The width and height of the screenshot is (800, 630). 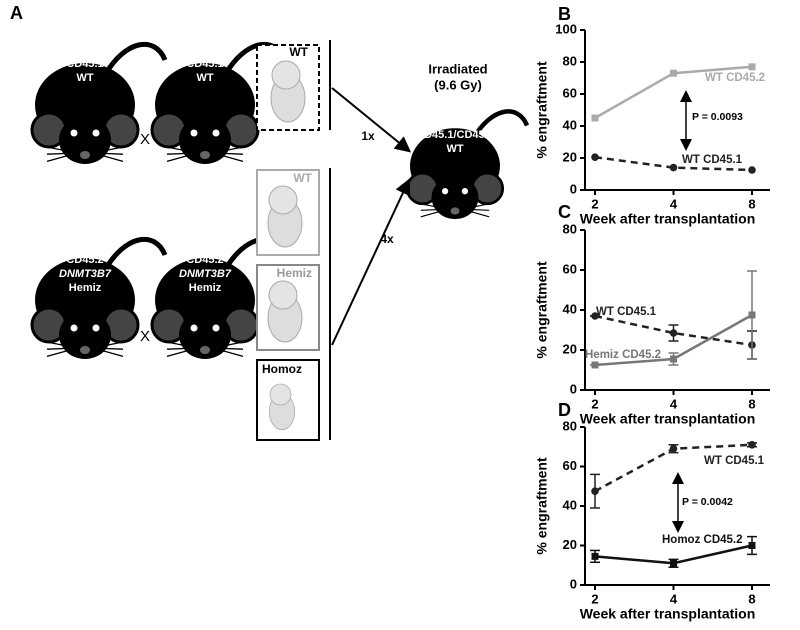 I want to click on x-tick-label: 8, so click(x=751, y=203).